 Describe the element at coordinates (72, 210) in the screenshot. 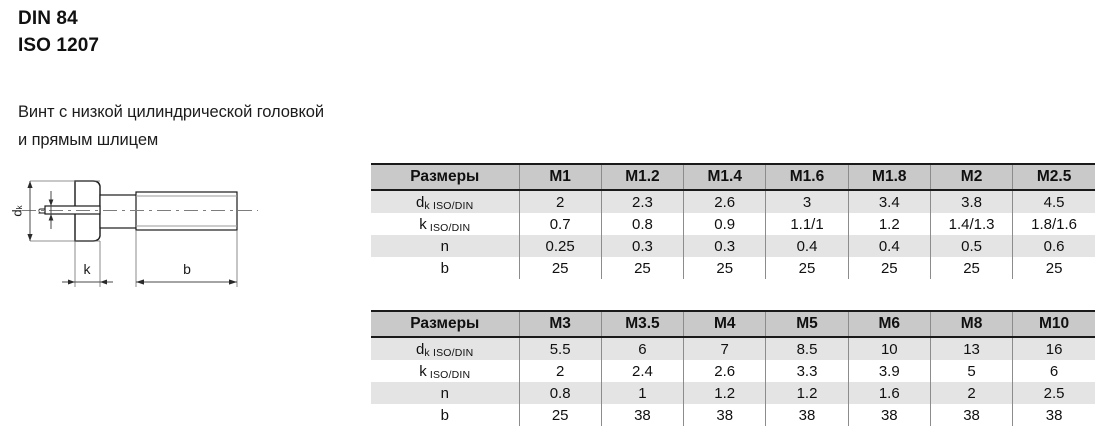

I see `screw-slot-outline` at that location.